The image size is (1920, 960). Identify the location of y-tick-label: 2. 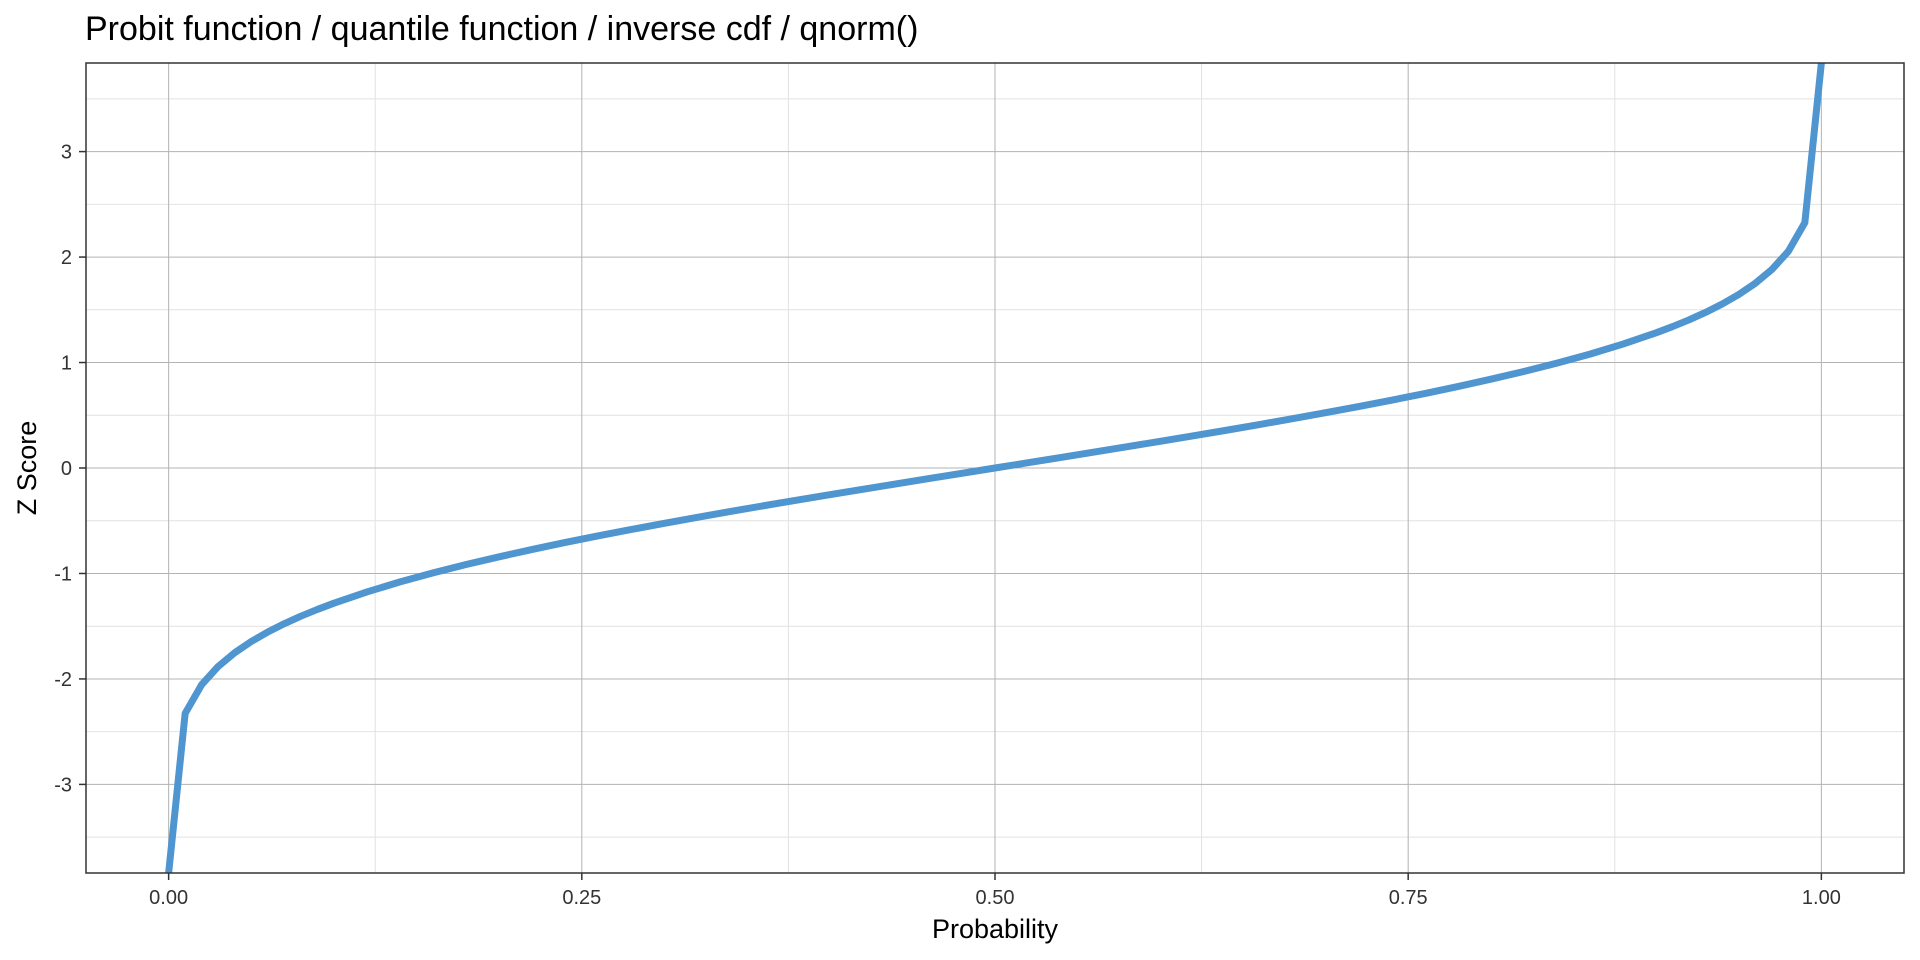
(66, 258).